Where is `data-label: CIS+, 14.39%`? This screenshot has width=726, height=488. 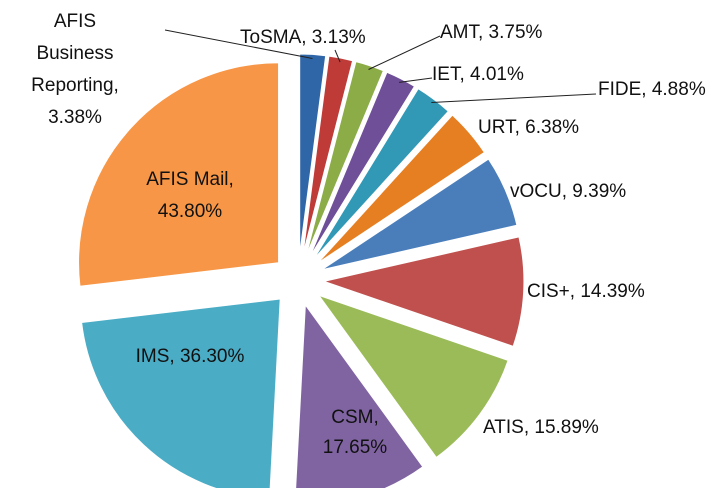 data-label: CIS+, 14.39% is located at coordinates (586, 291).